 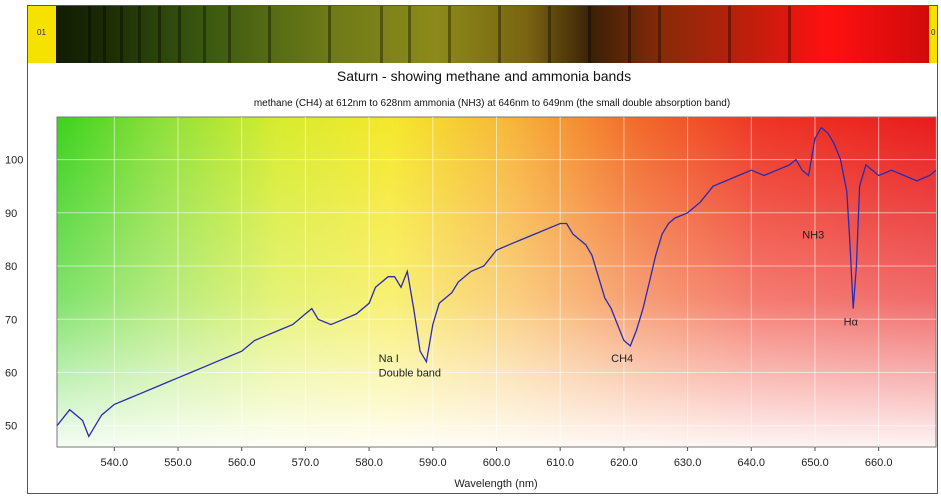 What do you see at coordinates (11, 214) in the screenshot?
I see `y-tick-label: 90` at bounding box center [11, 214].